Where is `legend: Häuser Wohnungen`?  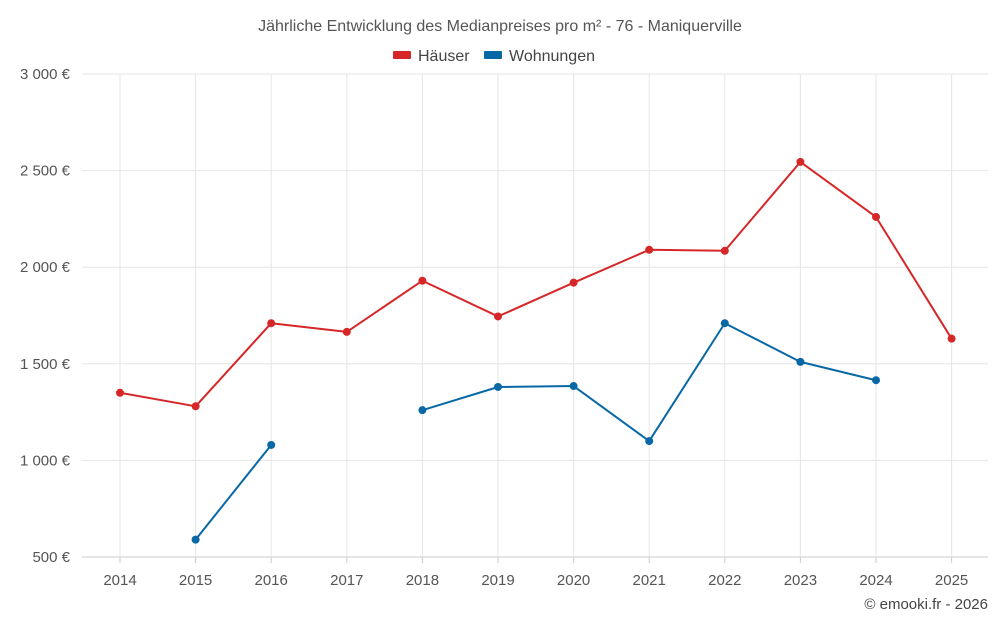 legend: Häuser Wohnungen is located at coordinates (494, 56).